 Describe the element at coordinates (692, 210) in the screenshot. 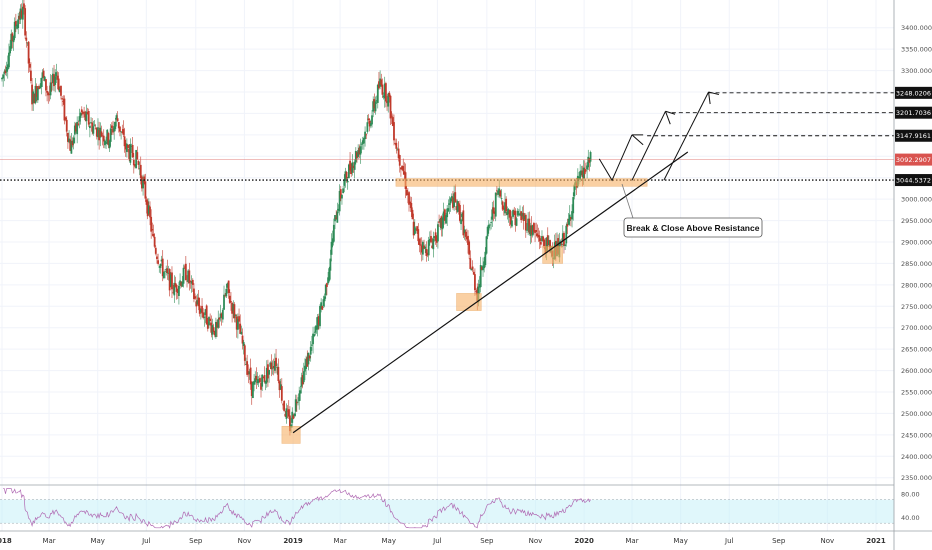

I see `annotation-callout: Break & Close Above Resistance` at that location.